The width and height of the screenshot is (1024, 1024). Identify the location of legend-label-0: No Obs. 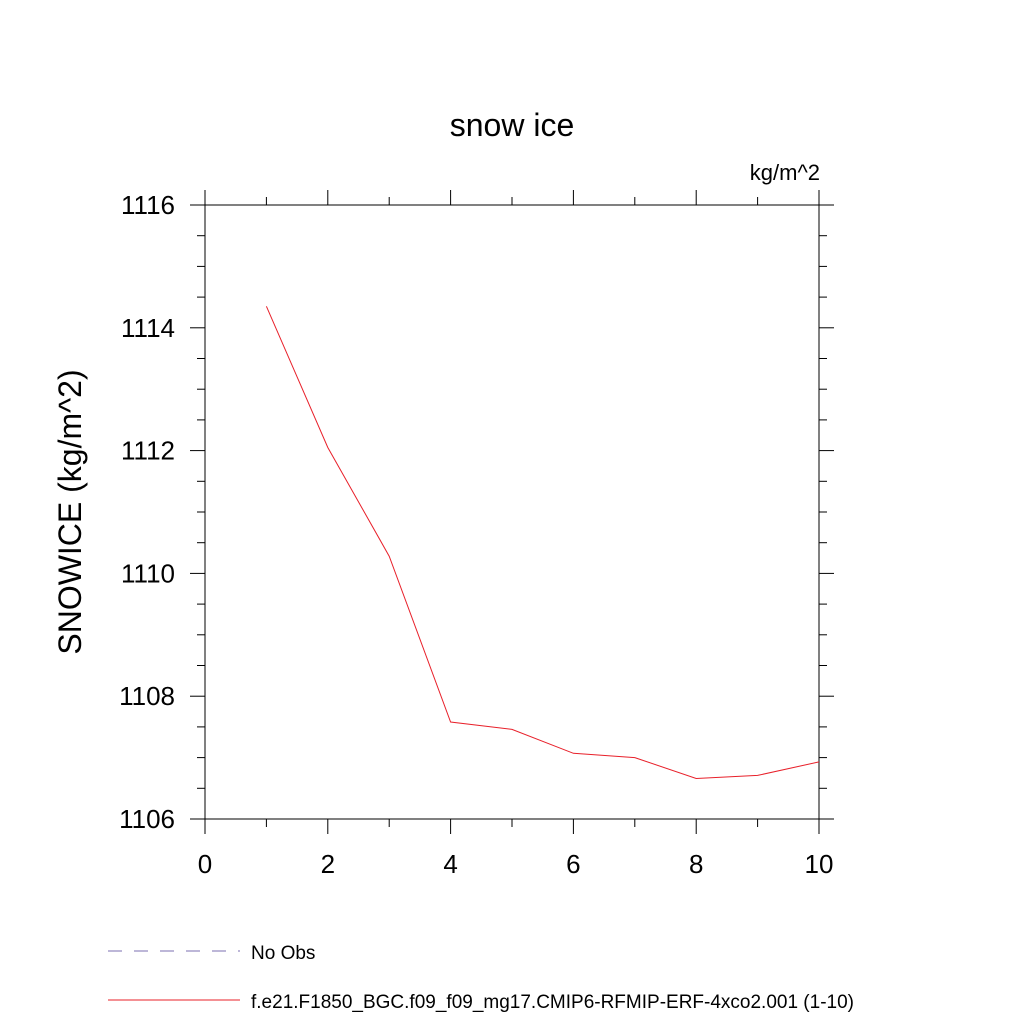
(283, 953).